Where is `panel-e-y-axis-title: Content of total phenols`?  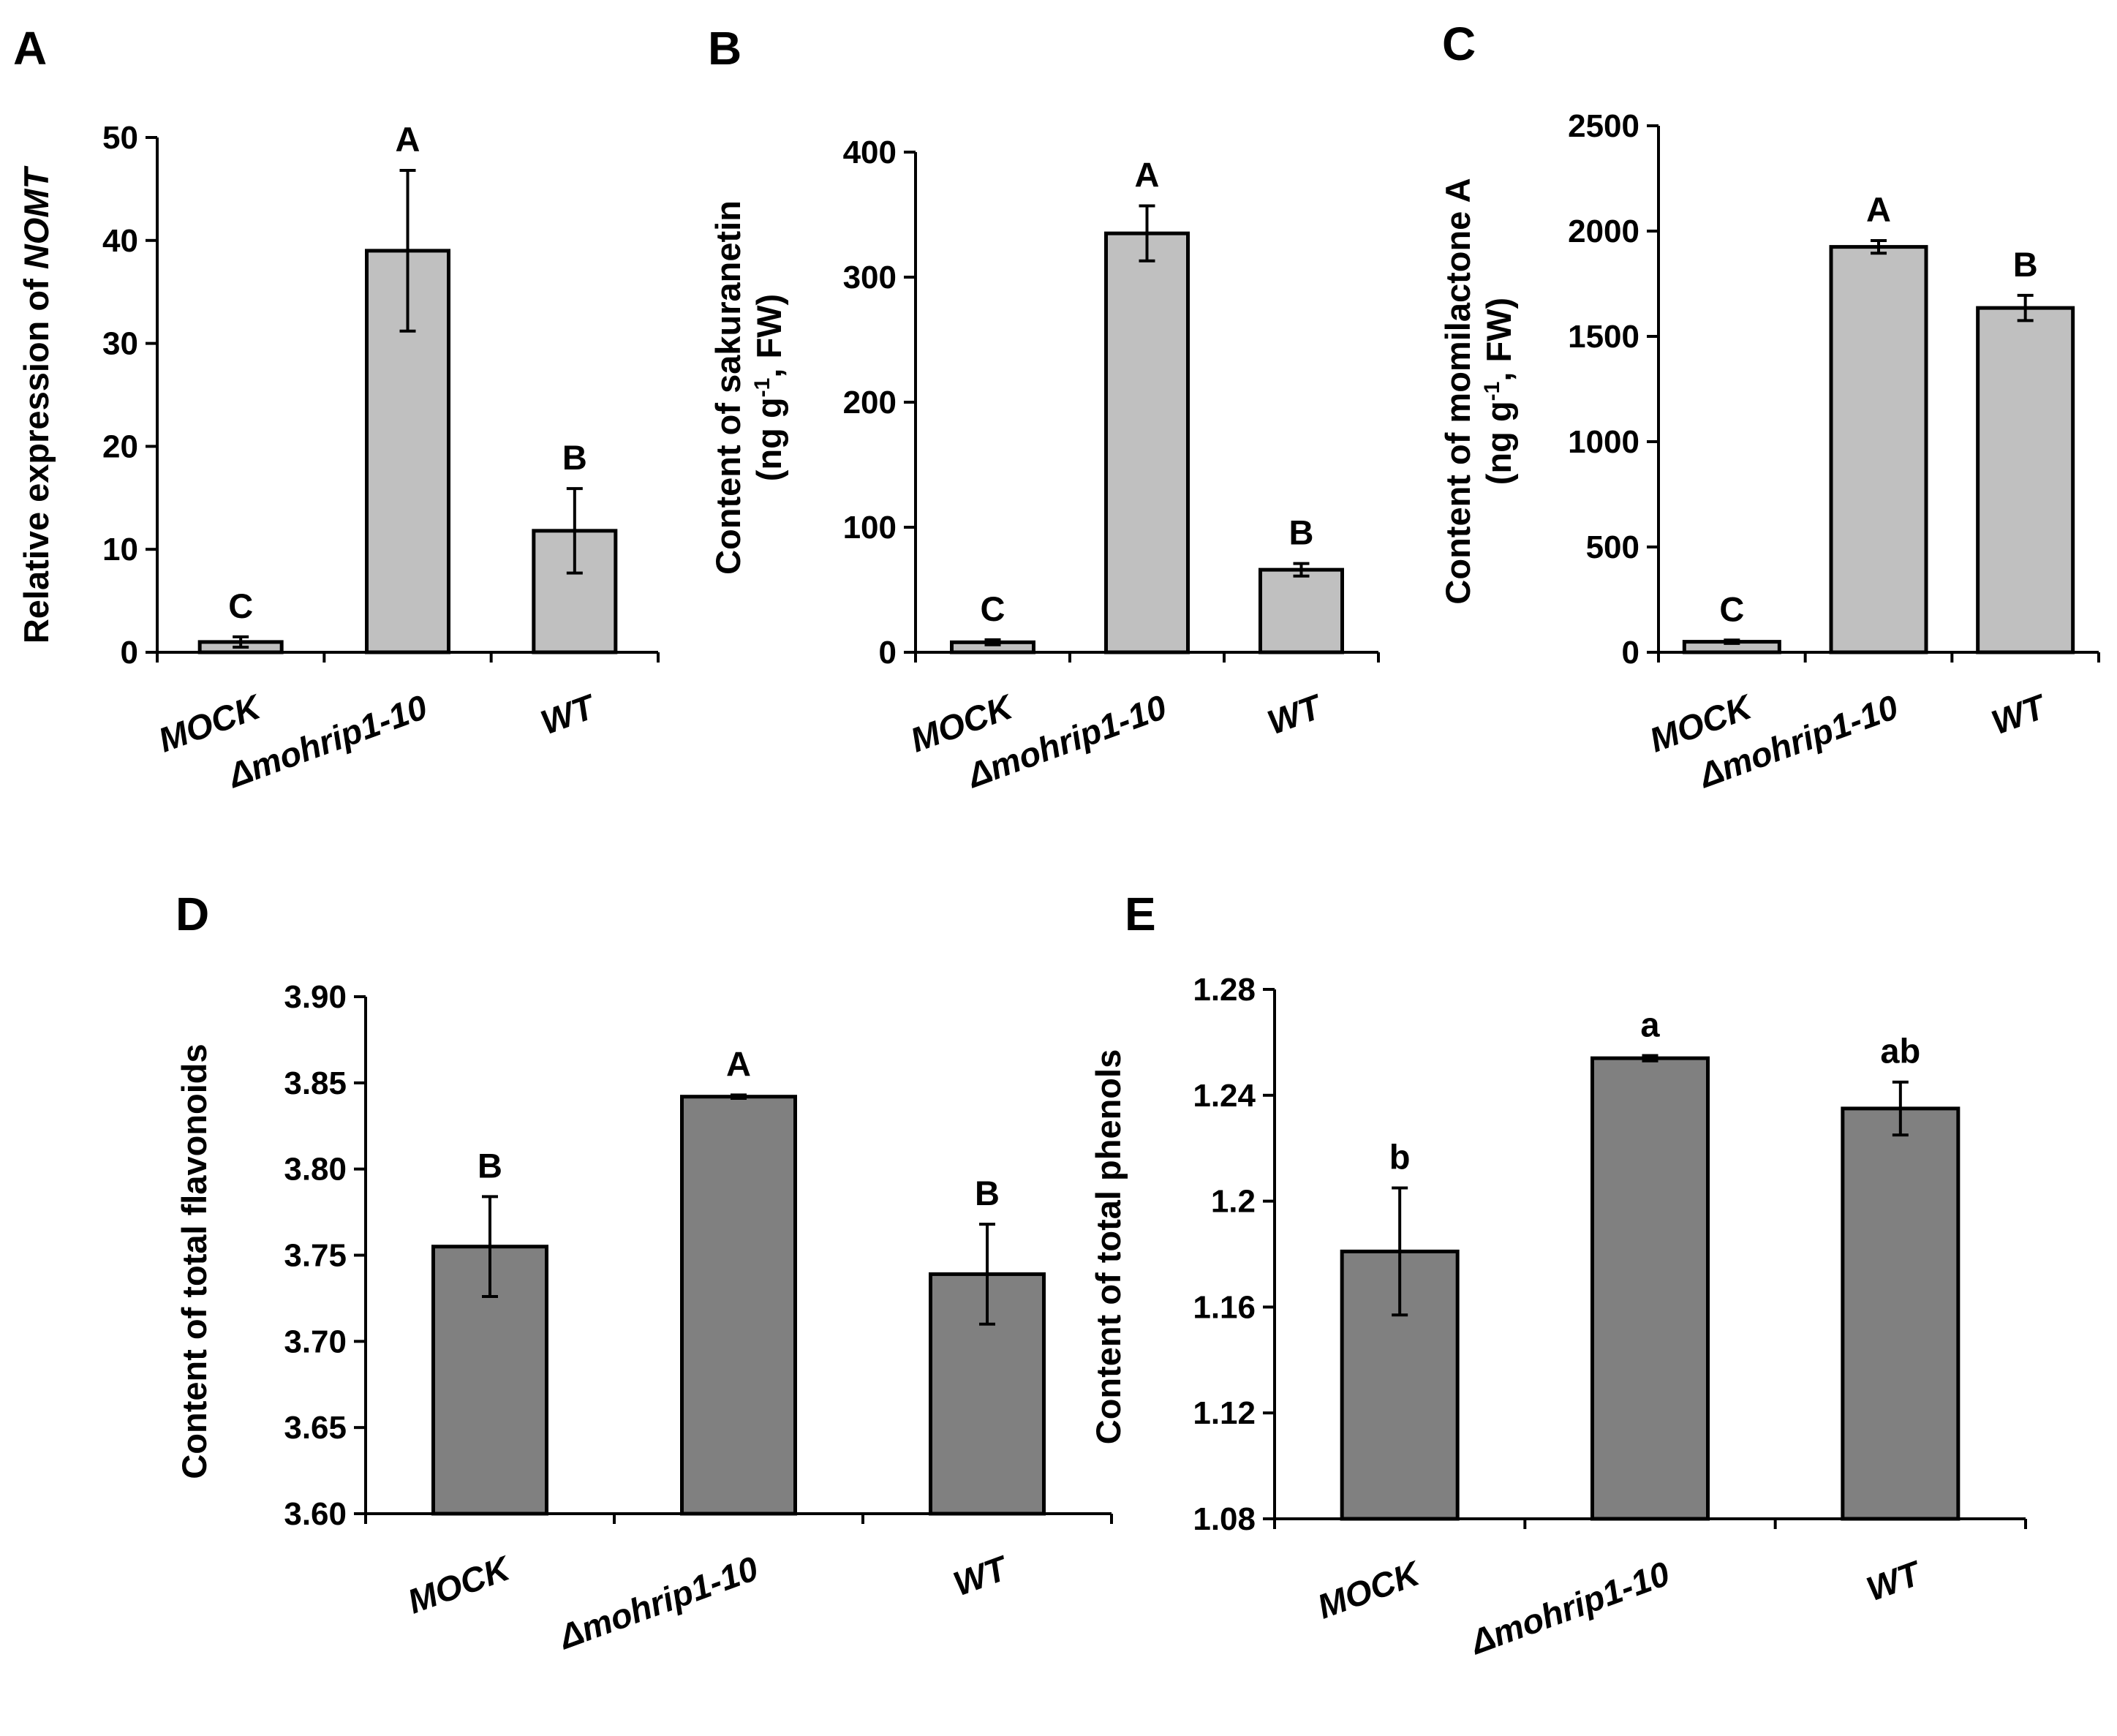 panel-e-y-axis-title: Content of total phenols is located at coordinates (1108, 1246).